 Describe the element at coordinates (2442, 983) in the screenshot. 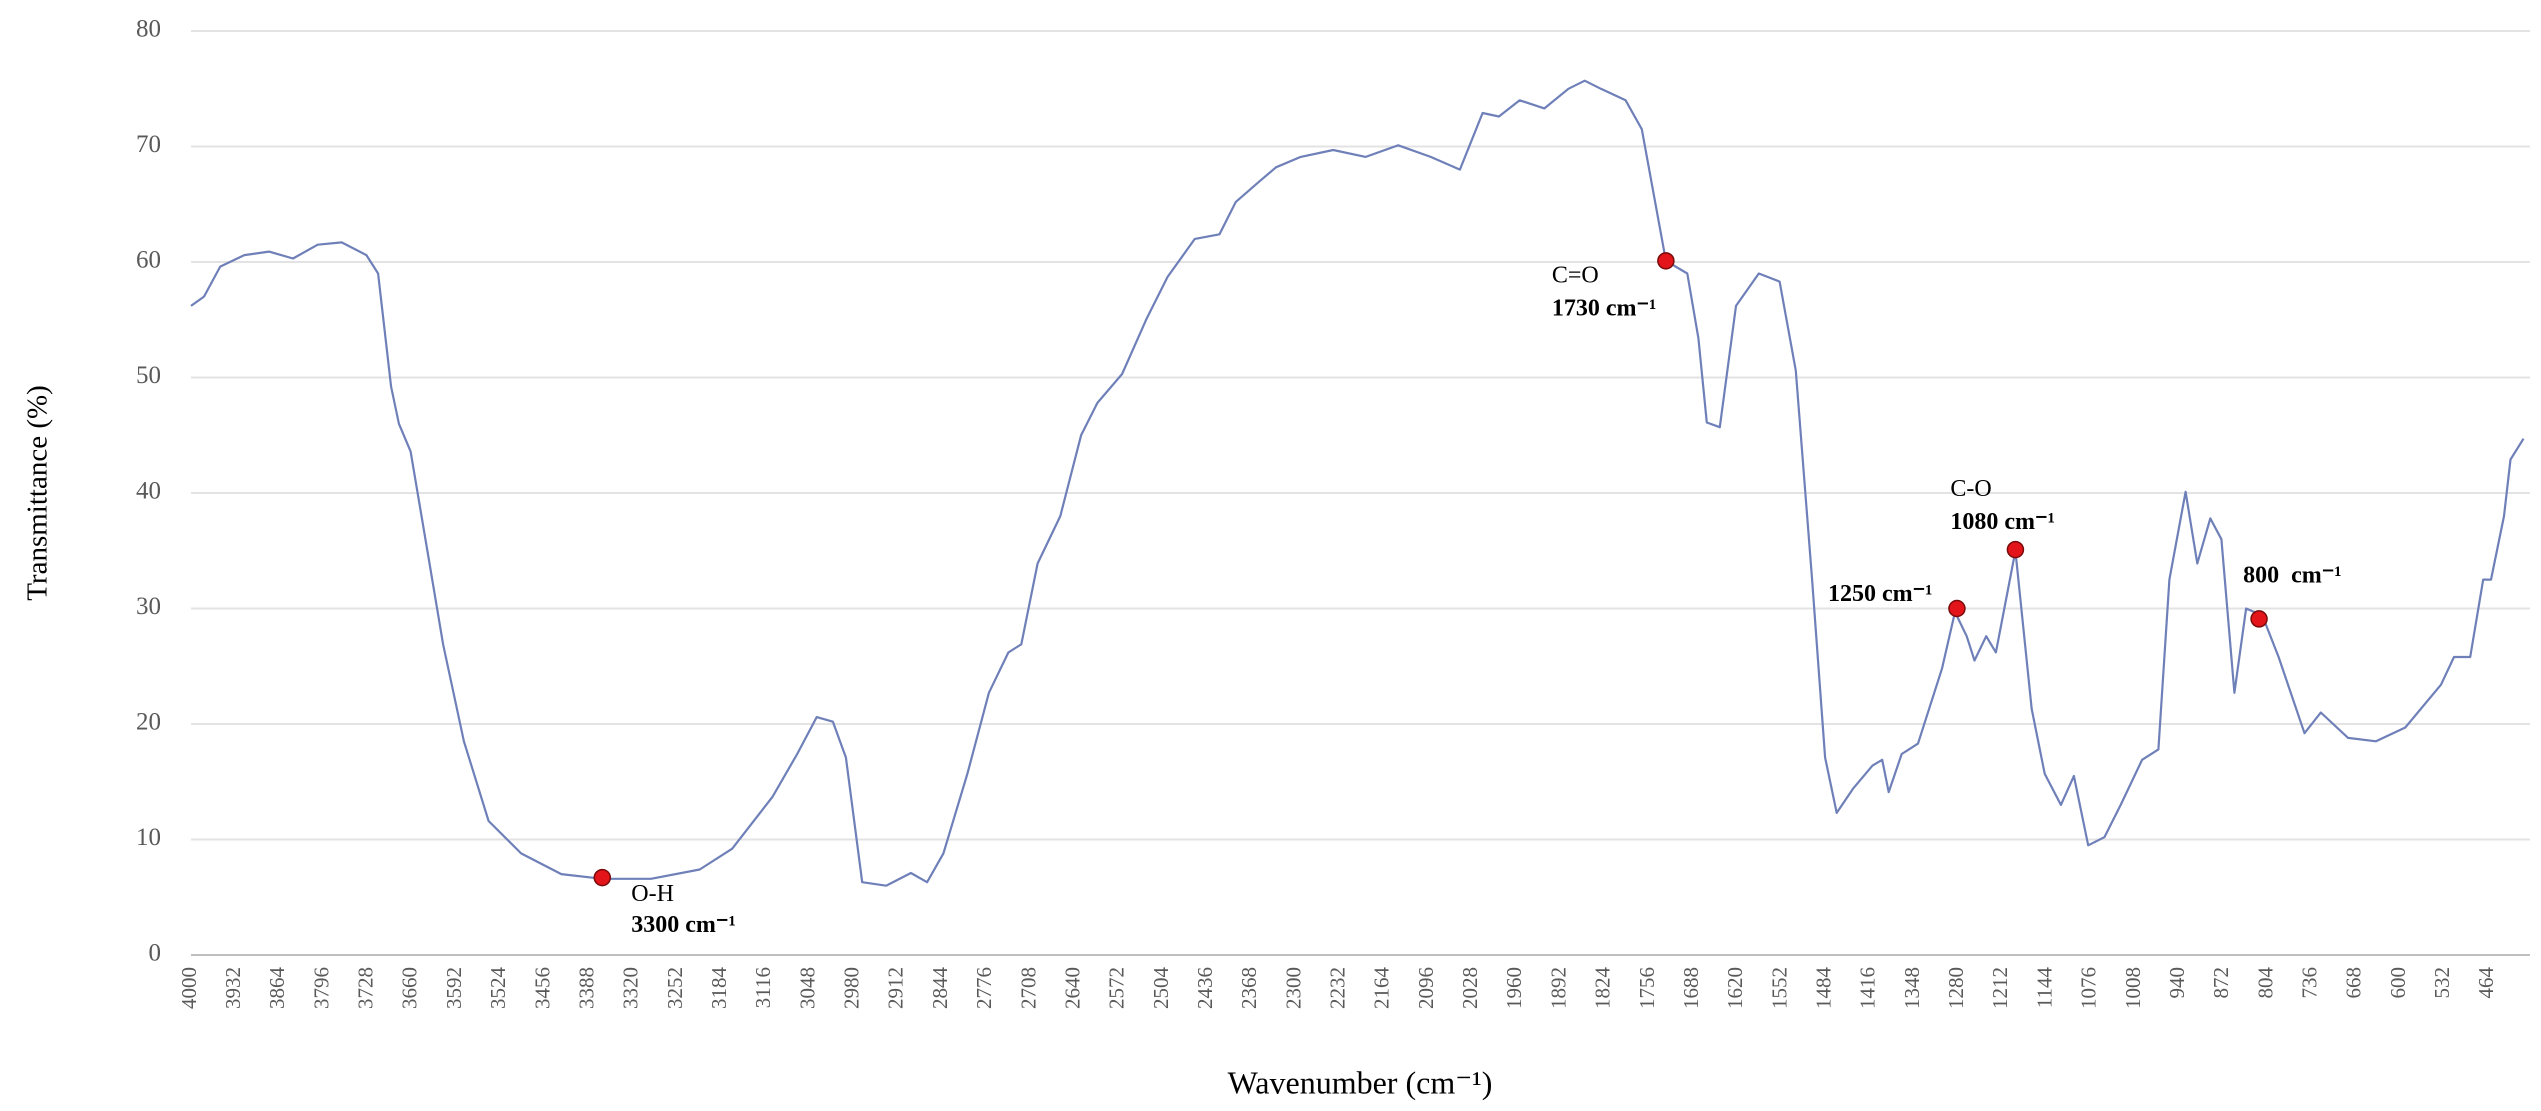

I see `x-tick-label: 532` at that location.